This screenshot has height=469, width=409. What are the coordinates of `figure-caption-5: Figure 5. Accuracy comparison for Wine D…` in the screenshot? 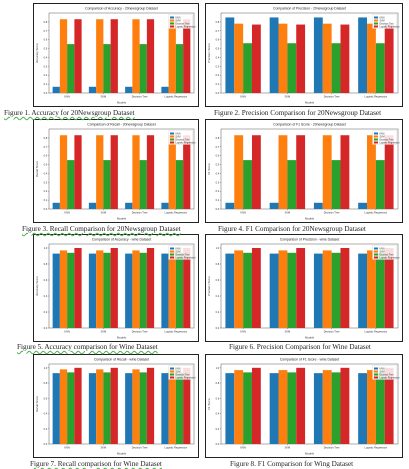 It's located at (87, 347).